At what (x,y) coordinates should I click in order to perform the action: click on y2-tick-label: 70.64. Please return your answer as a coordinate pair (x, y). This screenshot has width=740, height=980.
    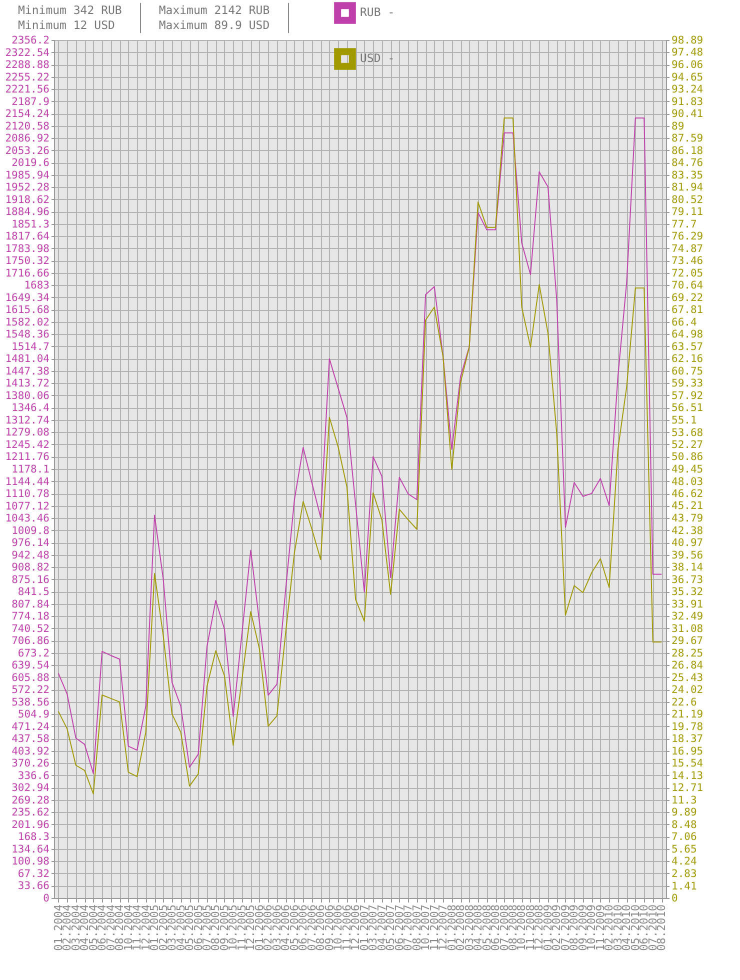
    Looking at the image, I should click on (688, 286).